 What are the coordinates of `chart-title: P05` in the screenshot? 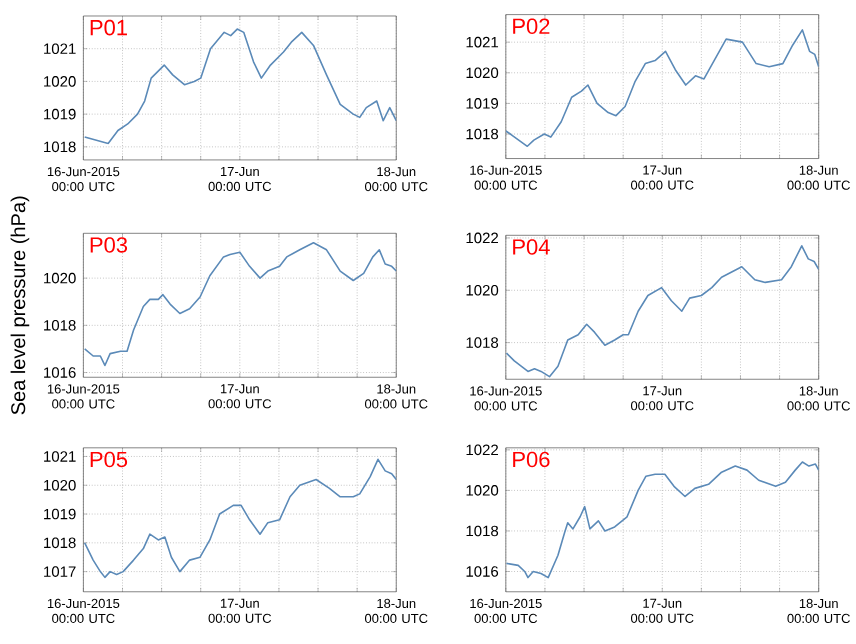 It's located at (109, 459).